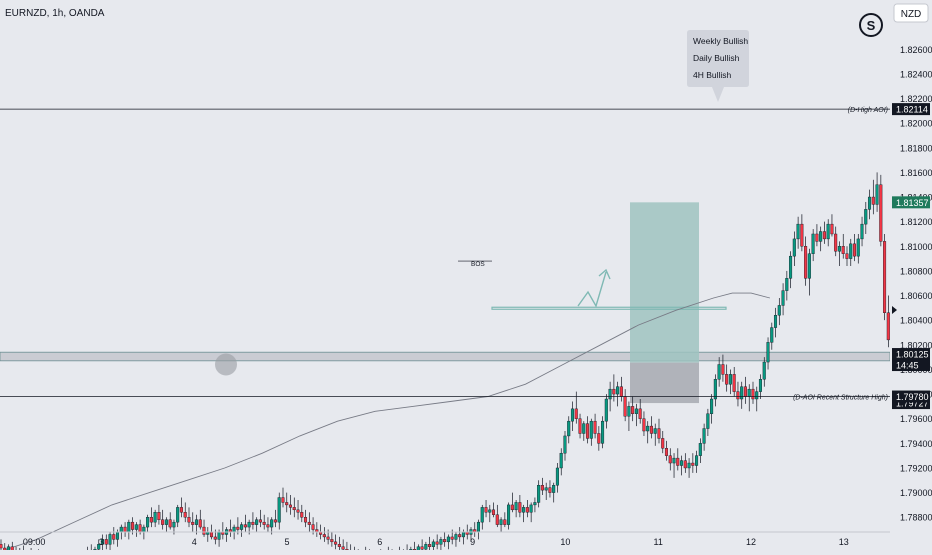 This screenshot has width=932, height=555. I want to click on bias-note: Weekly Bullish Daily Bullish 4H Bullish, so click(718, 66).